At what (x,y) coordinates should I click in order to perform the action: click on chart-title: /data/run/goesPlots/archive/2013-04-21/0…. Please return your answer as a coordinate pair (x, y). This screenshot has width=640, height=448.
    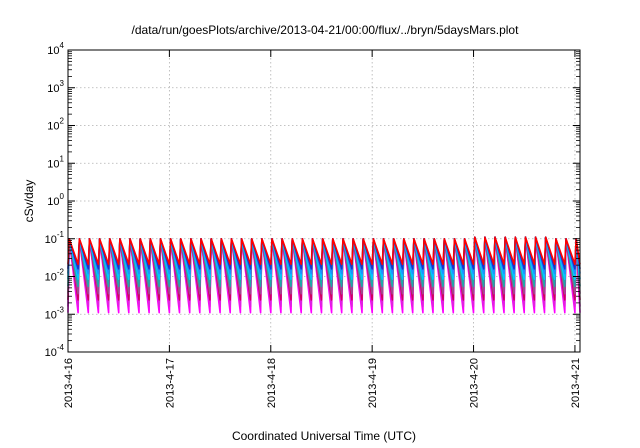
    Looking at the image, I should click on (326, 30).